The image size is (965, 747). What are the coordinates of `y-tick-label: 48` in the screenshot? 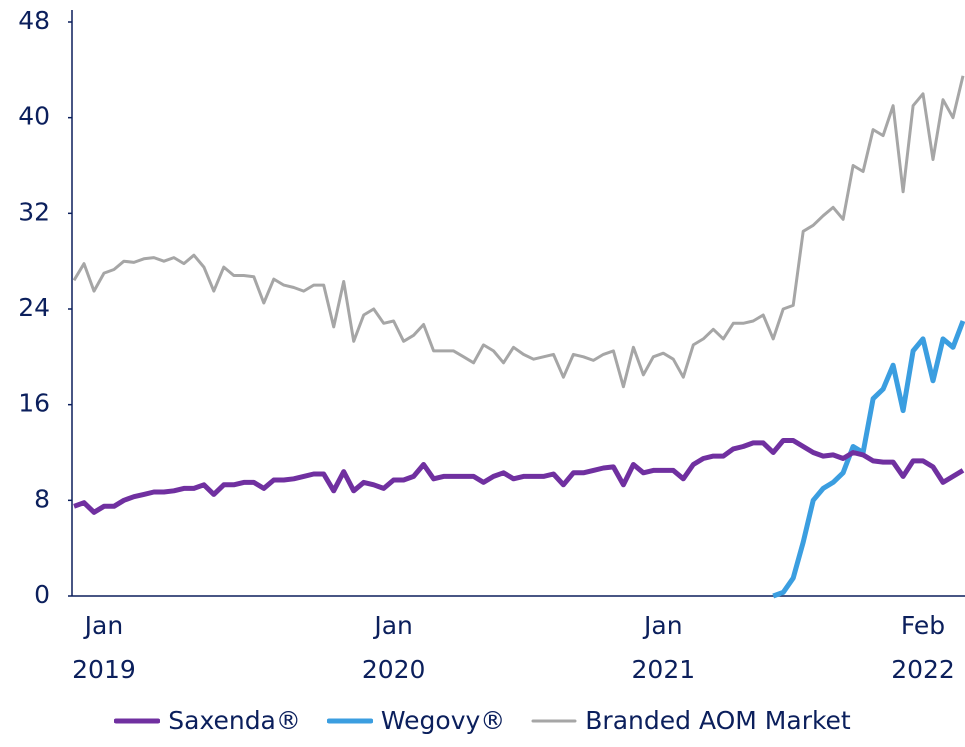 It's located at (34, 20).